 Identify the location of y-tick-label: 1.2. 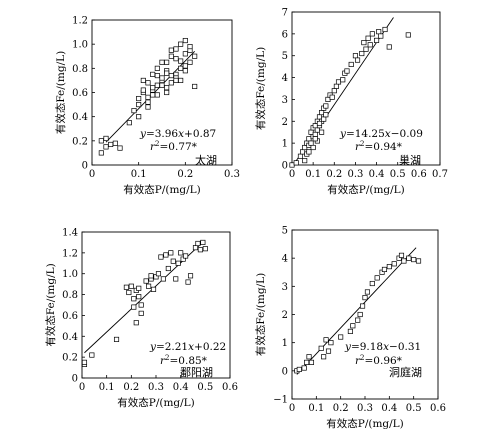
(70, 253).